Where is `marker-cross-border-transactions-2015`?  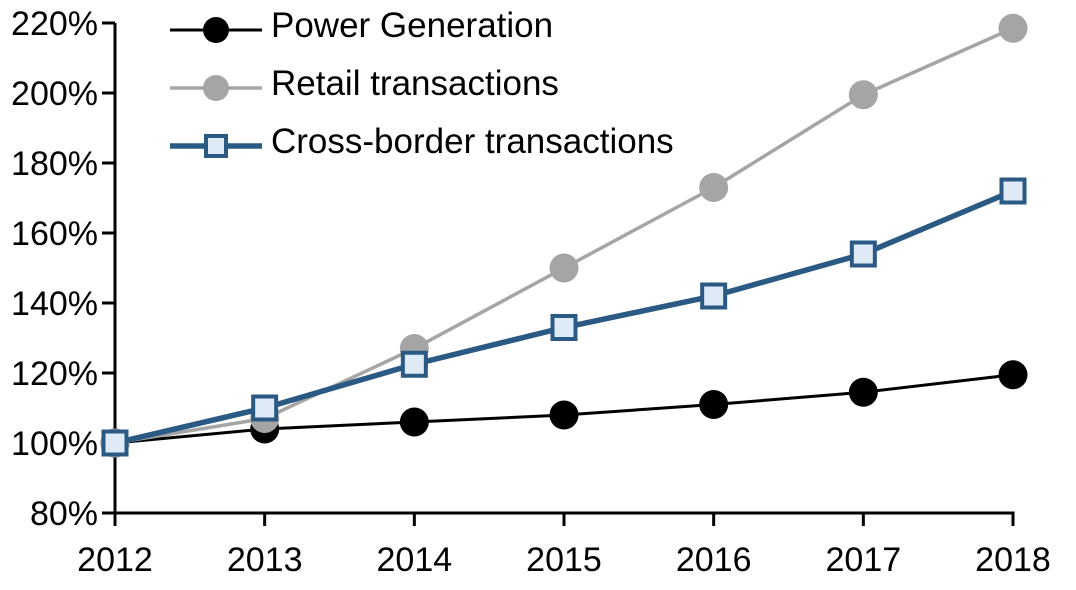
marker-cross-border-transactions-2015 is located at coordinates (564, 327).